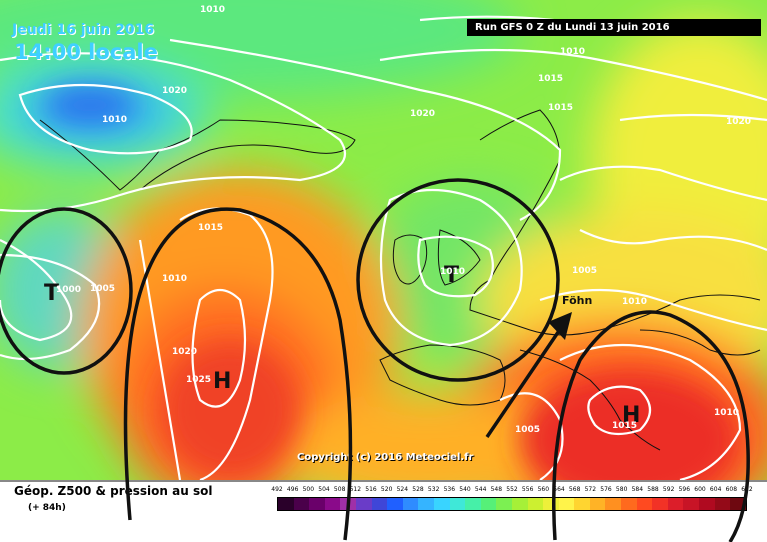 The image size is (767, 542). What do you see at coordinates (47, 508) in the screenshot?
I see `forecast-offset: (+ 84h)` at bounding box center [47, 508].